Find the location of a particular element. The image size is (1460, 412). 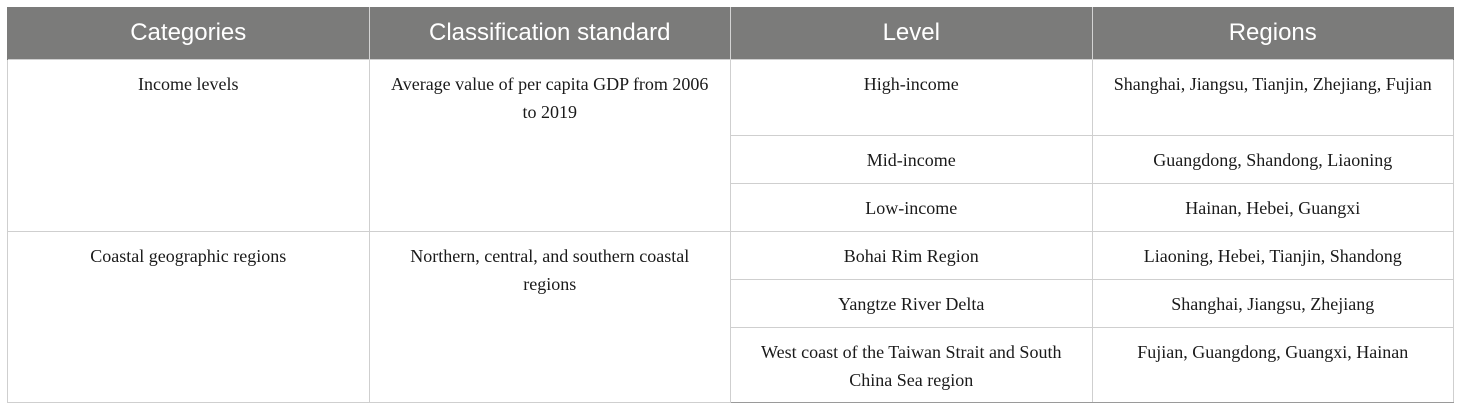

regions-cell: Liaoning, Hebei, Tianjin, Shandong is located at coordinates (1272, 255).